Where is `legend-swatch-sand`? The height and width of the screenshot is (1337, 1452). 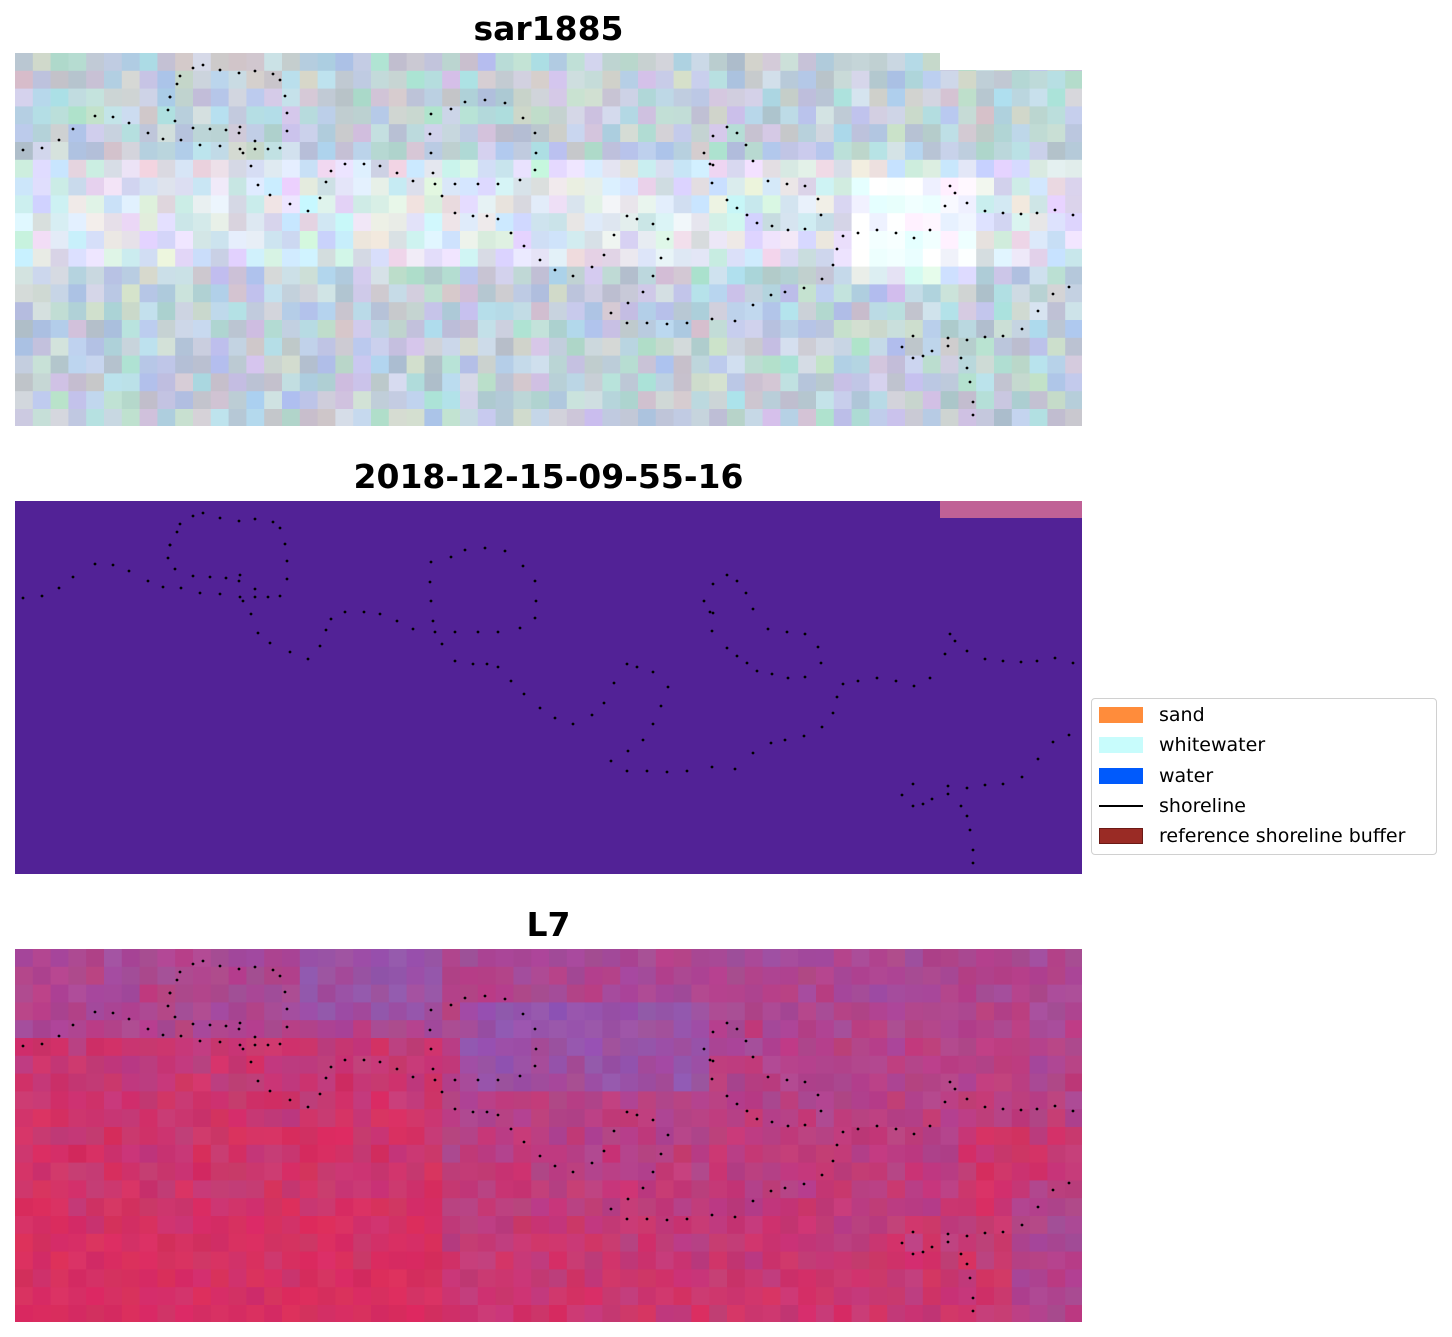 legend-swatch-sand is located at coordinates (1121, 715).